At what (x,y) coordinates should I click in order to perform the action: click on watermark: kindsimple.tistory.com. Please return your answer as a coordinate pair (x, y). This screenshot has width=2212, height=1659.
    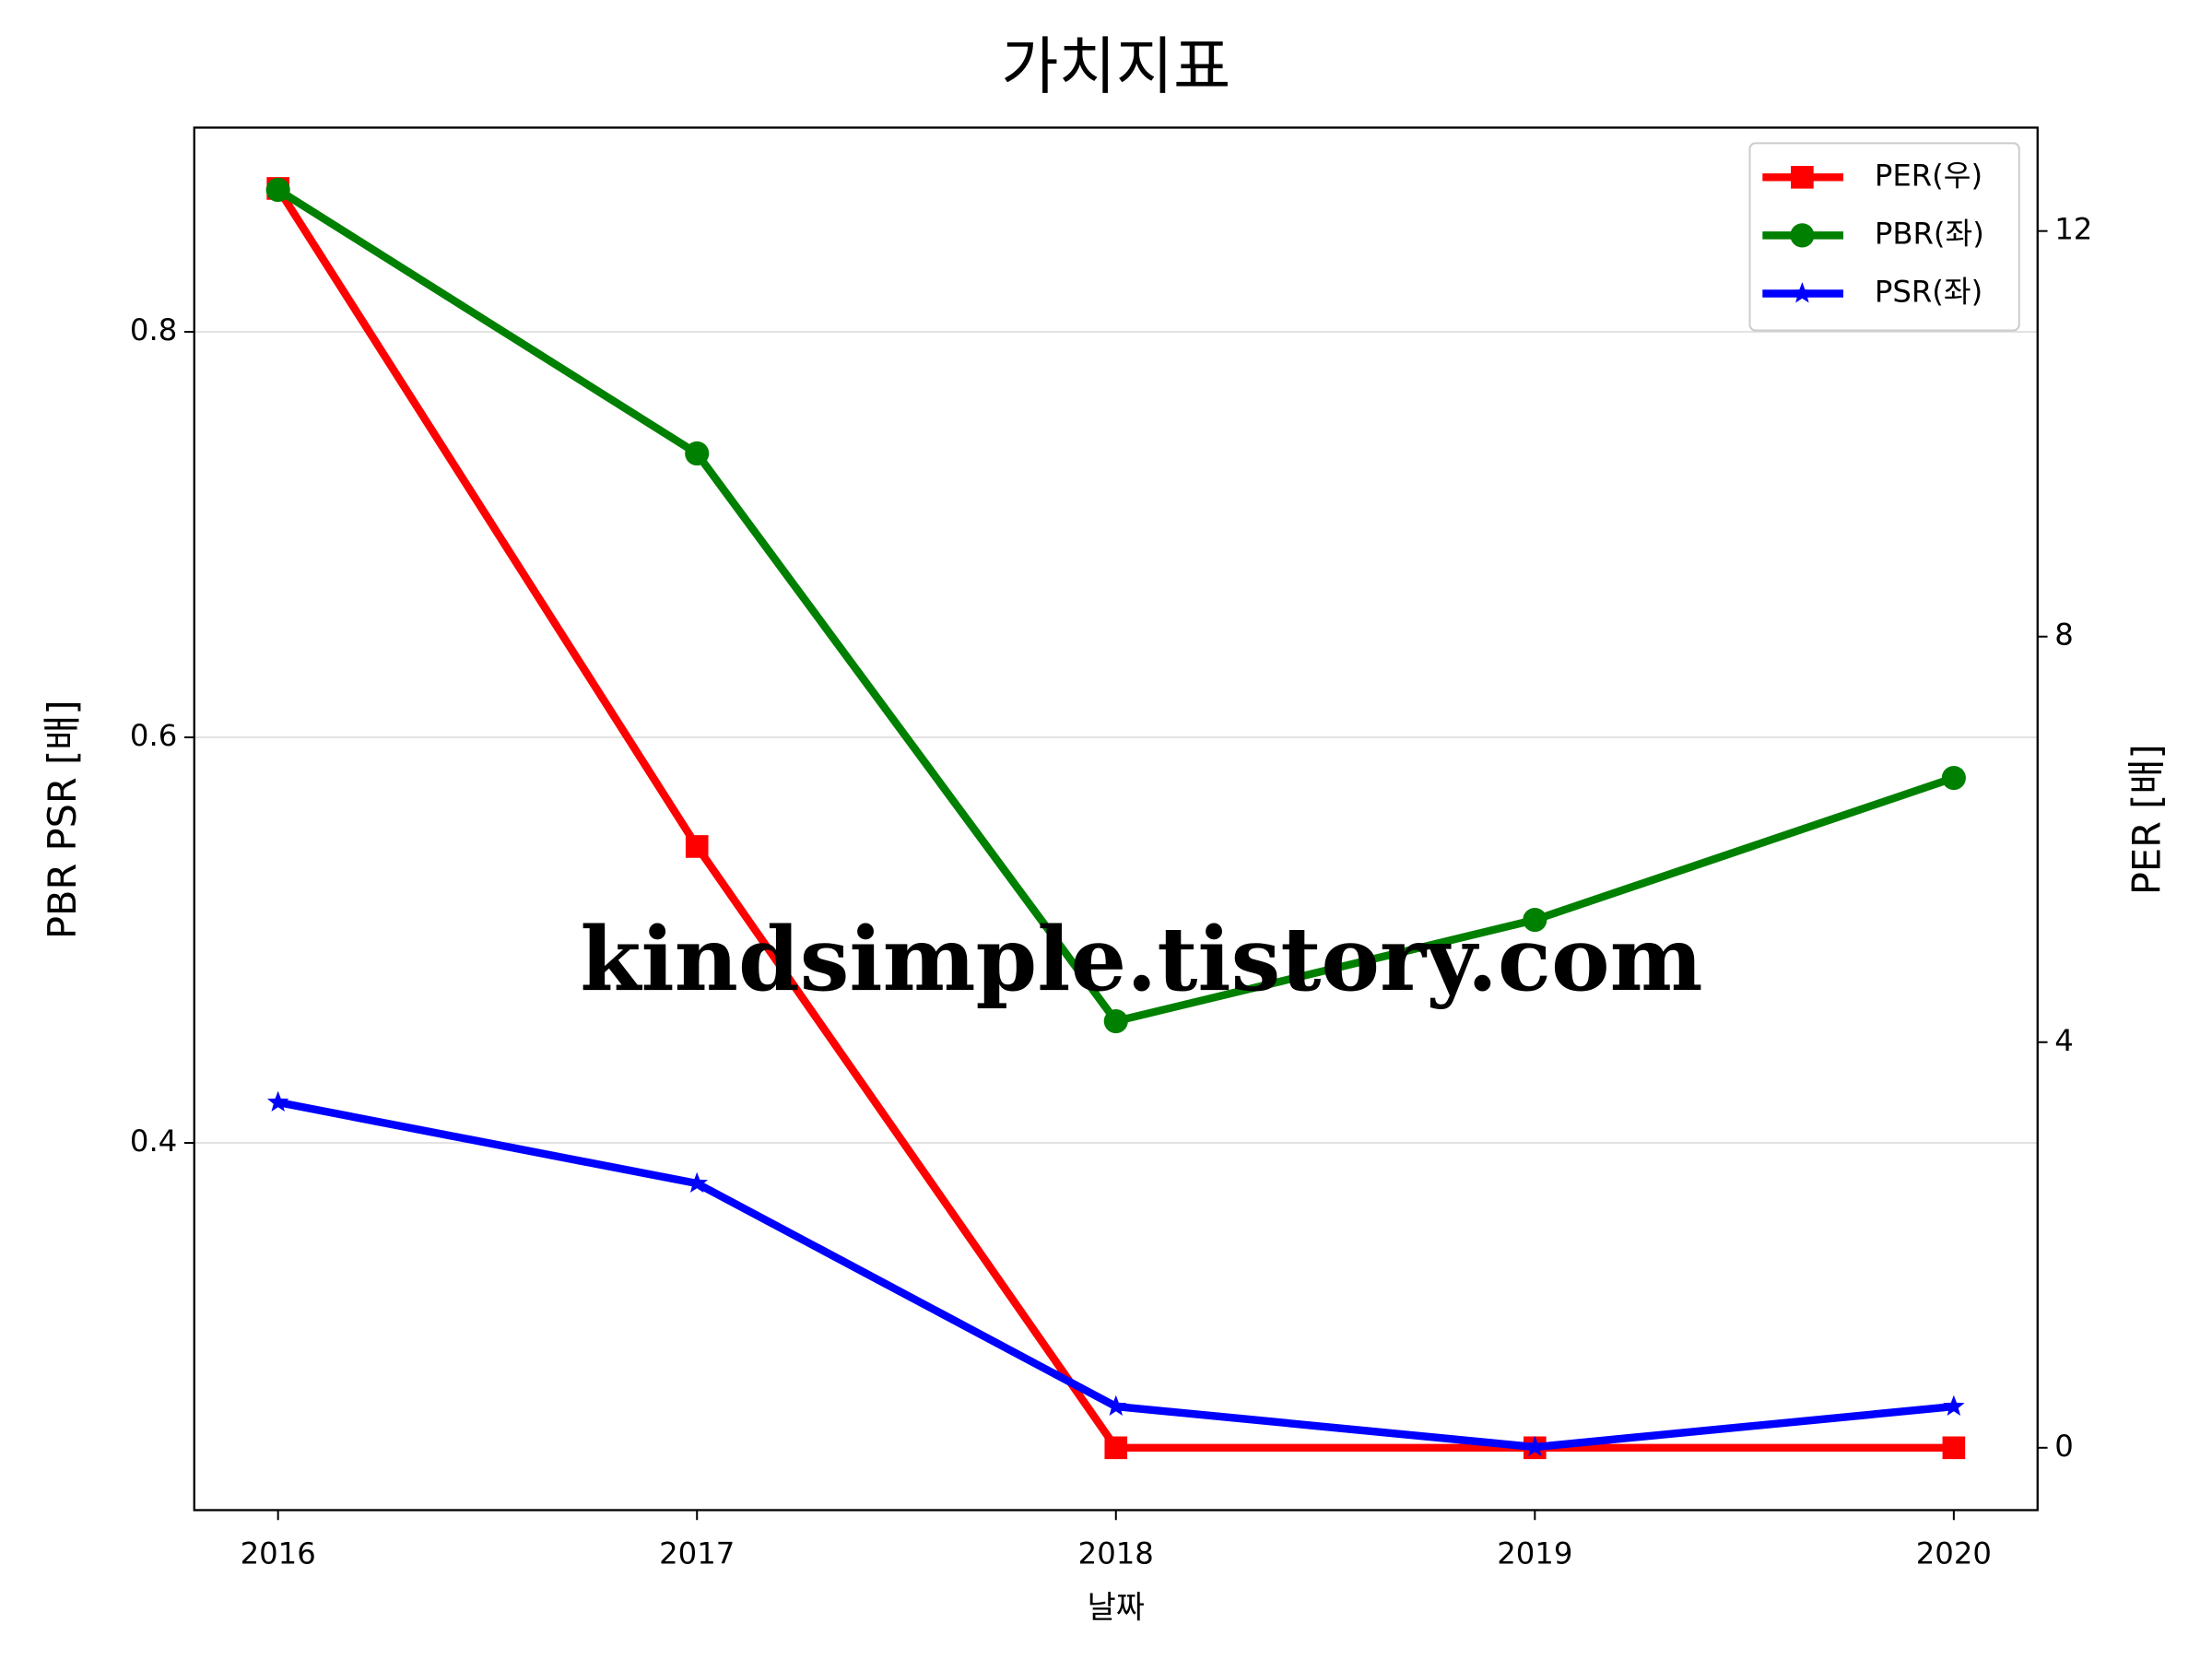
    Looking at the image, I should click on (1141, 959).